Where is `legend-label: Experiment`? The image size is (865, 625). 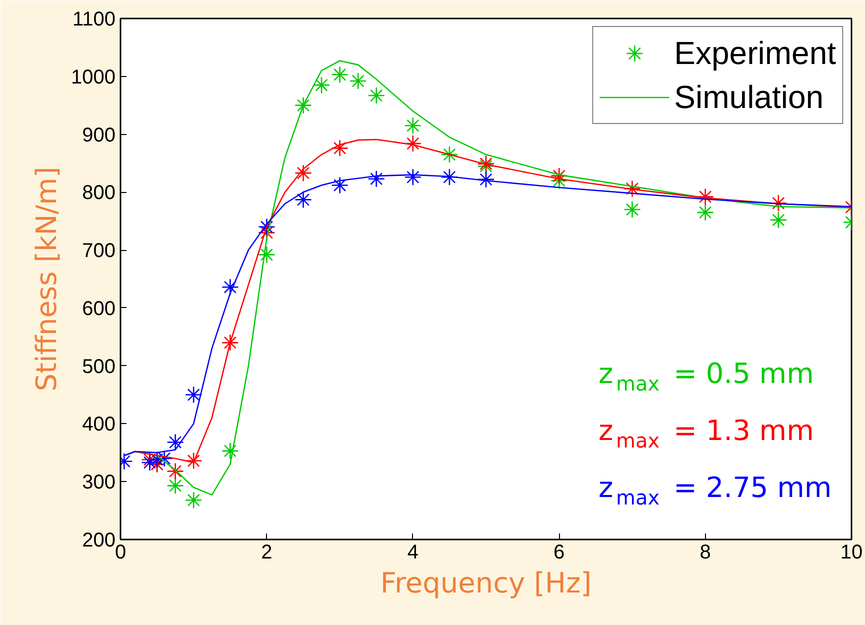
legend-label: Experiment is located at coordinates (755, 53).